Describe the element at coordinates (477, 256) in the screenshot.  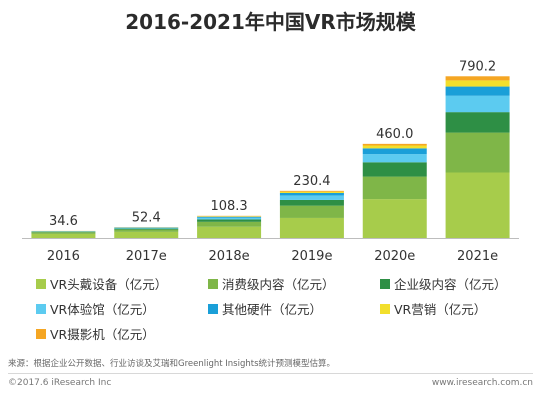
I see `x-tick-label-2021e: 2021e` at that location.